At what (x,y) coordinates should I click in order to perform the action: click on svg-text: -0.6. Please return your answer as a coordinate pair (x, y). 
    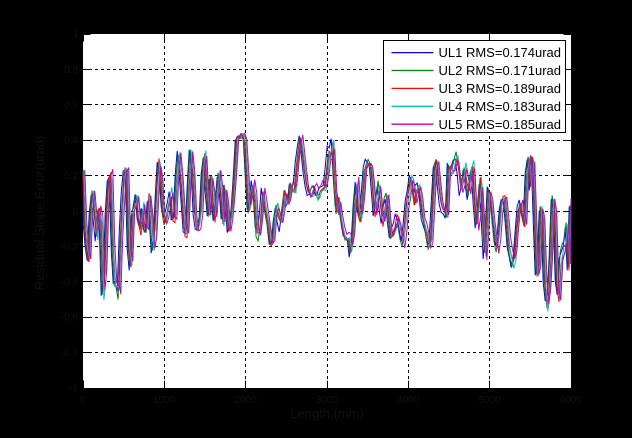
    Looking at the image, I should click on (70, 318).